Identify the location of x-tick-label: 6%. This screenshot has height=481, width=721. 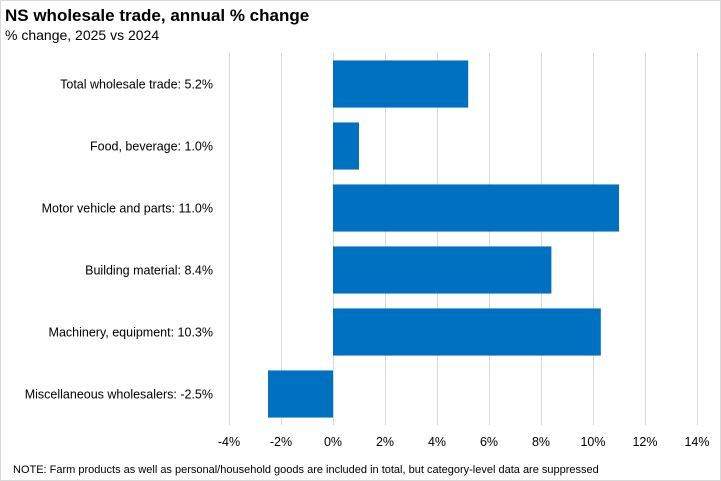
(489, 442).